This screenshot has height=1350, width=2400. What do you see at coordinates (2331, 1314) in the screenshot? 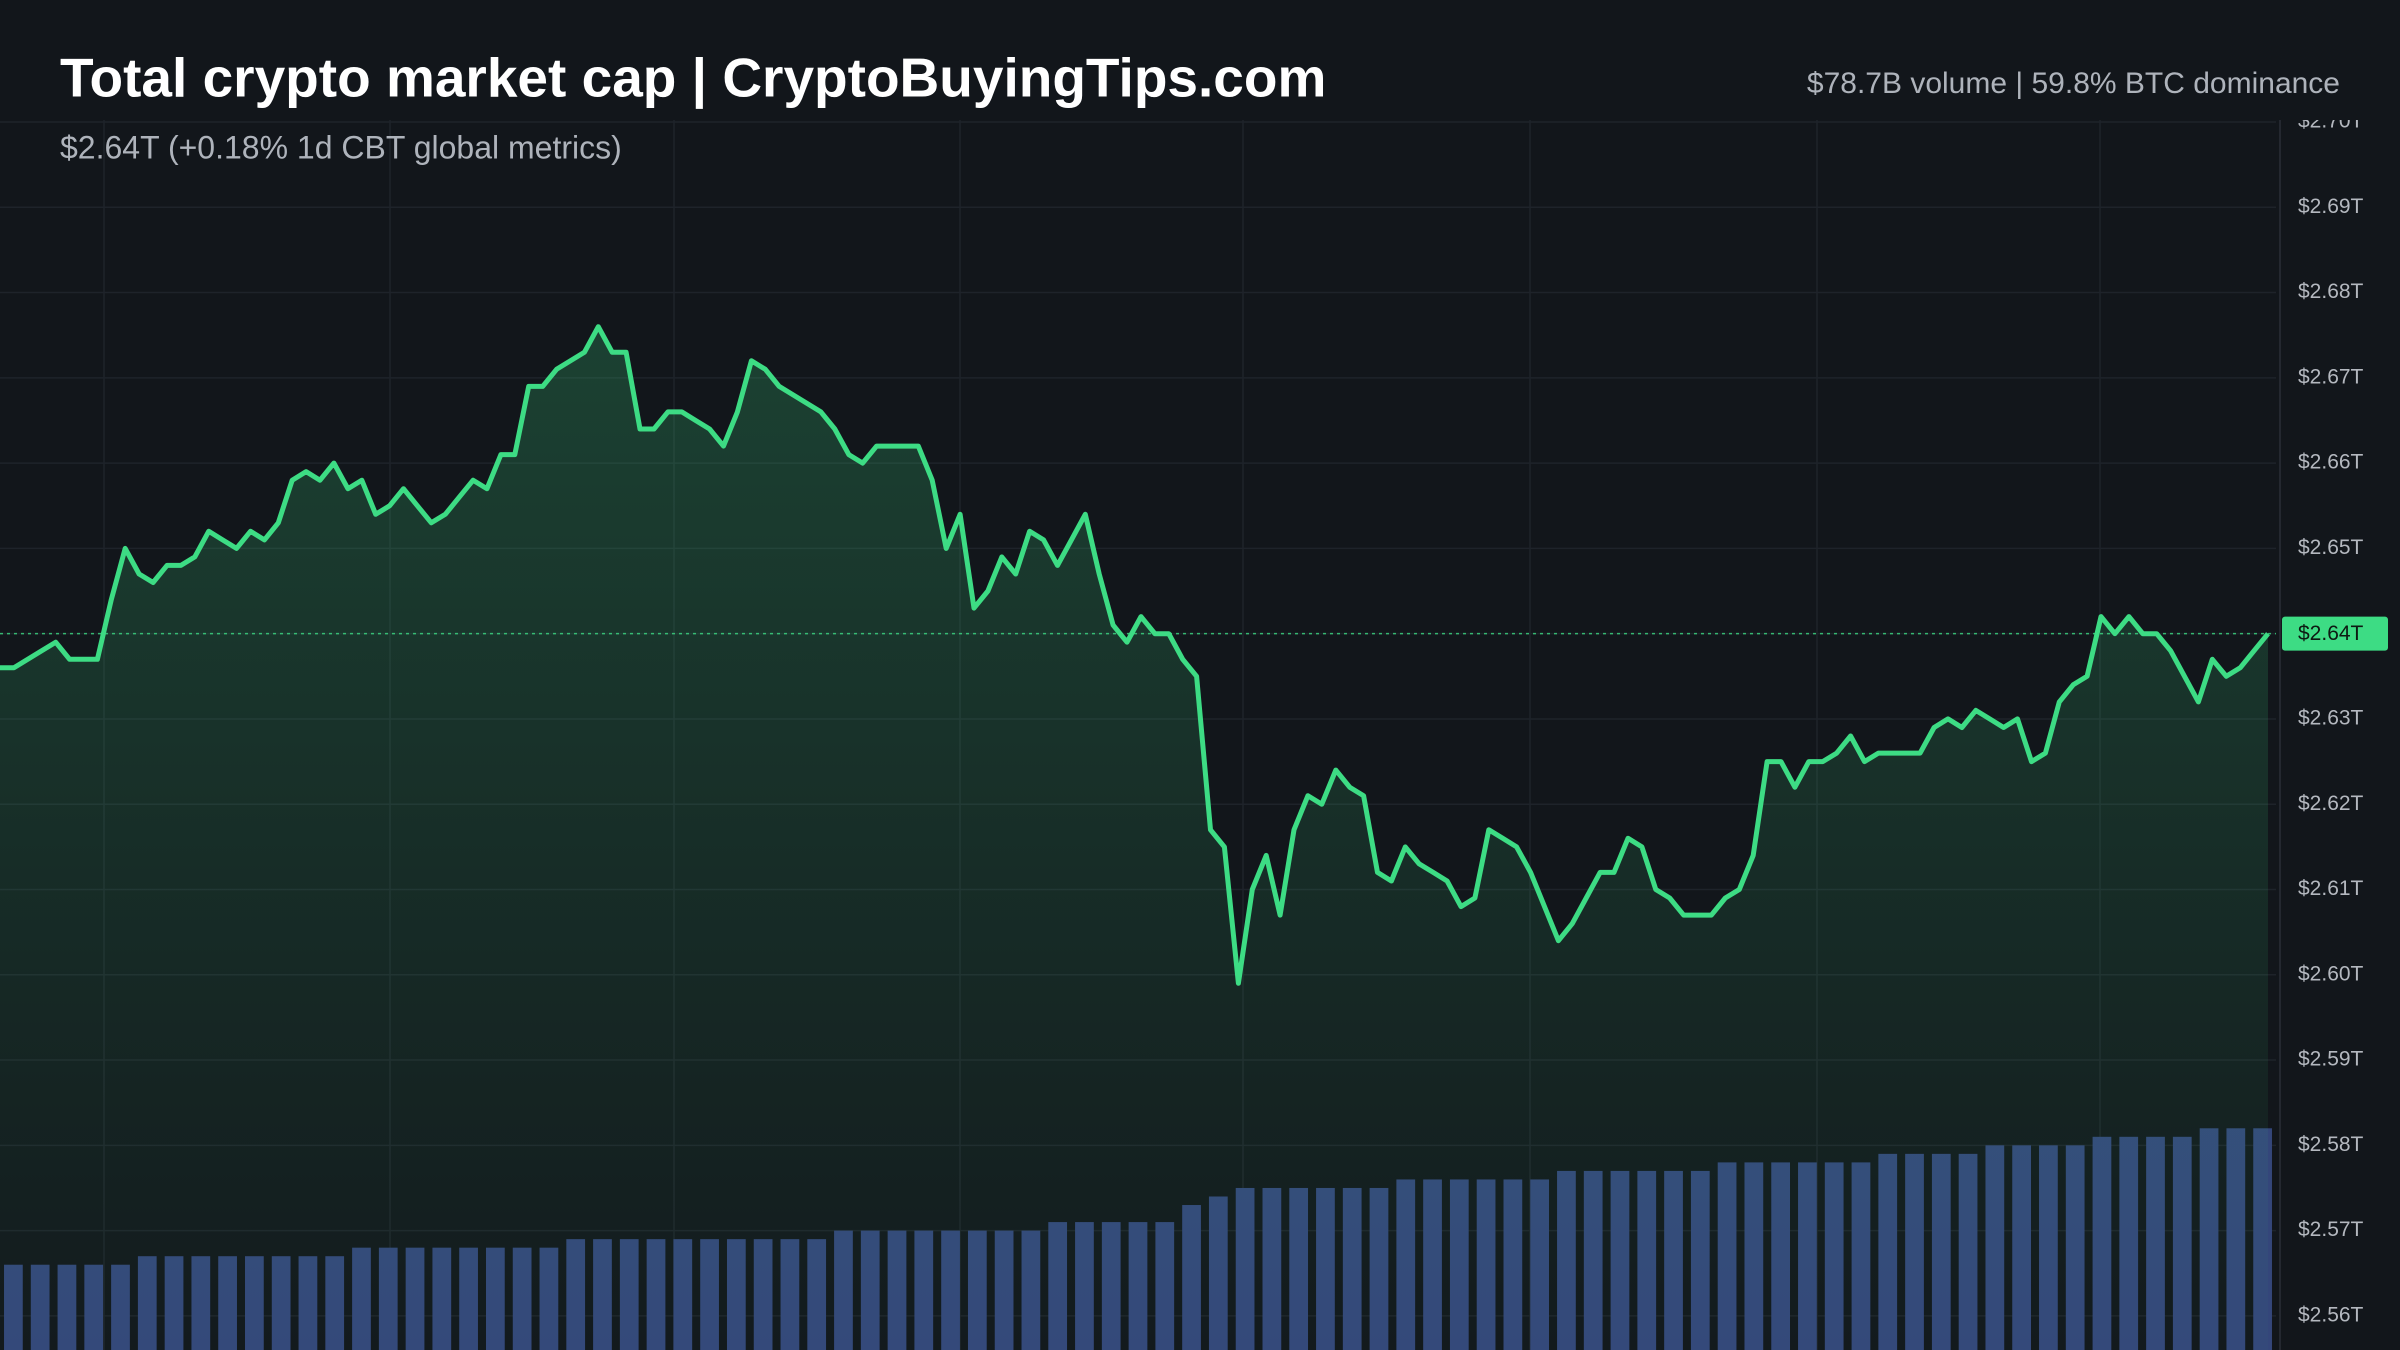
I see `y-tick-label: $2.56T` at bounding box center [2331, 1314].